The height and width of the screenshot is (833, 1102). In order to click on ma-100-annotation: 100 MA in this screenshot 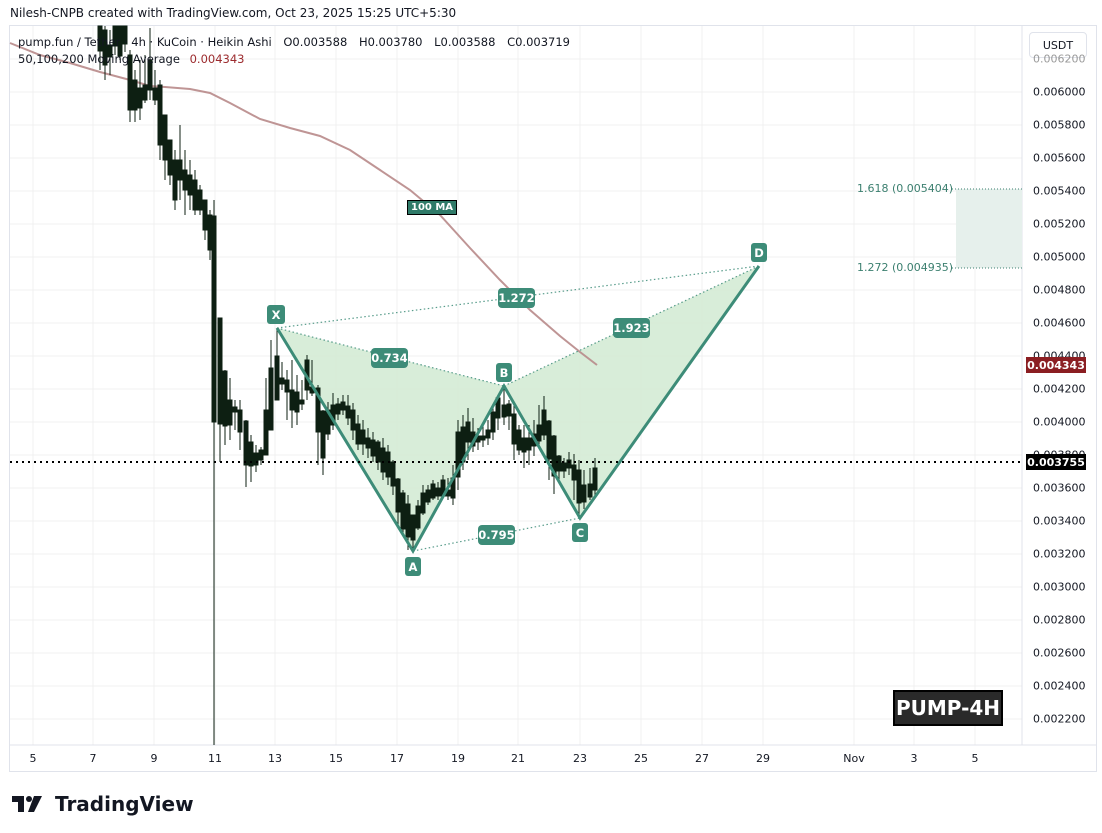, I will do `click(432, 207)`.